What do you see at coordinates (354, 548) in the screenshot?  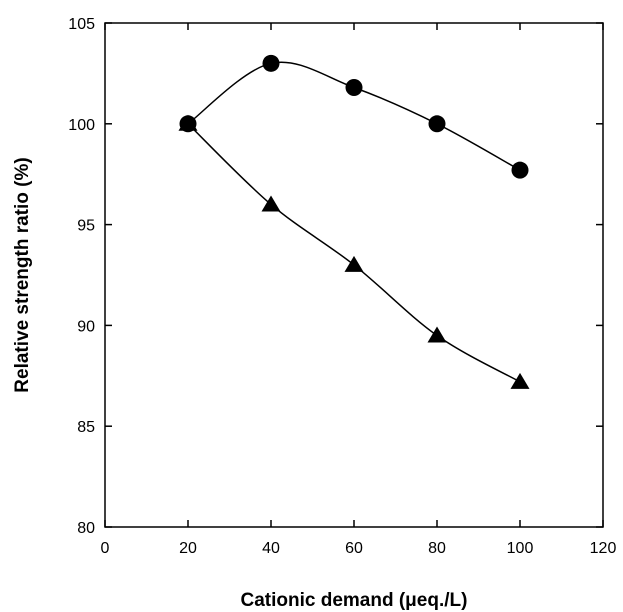 I see `x-tick-label: 60` at bounding box center [354, 548].